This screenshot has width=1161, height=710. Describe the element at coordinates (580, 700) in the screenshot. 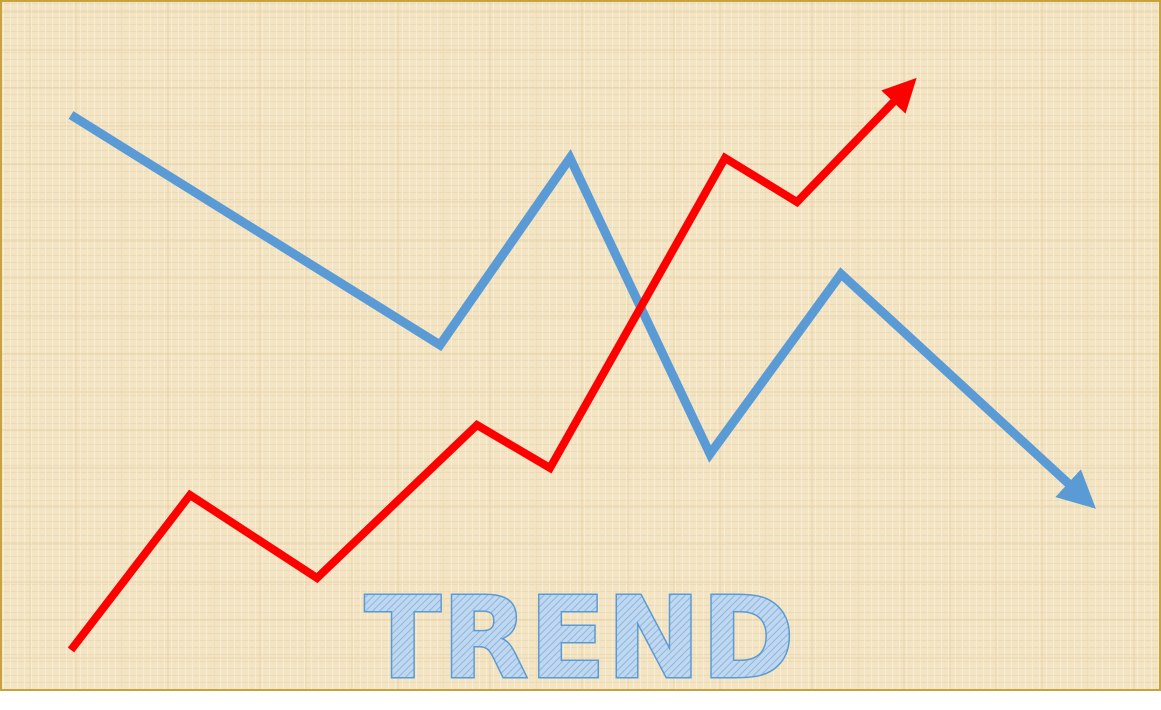

I see `bottom-strip` at that location.